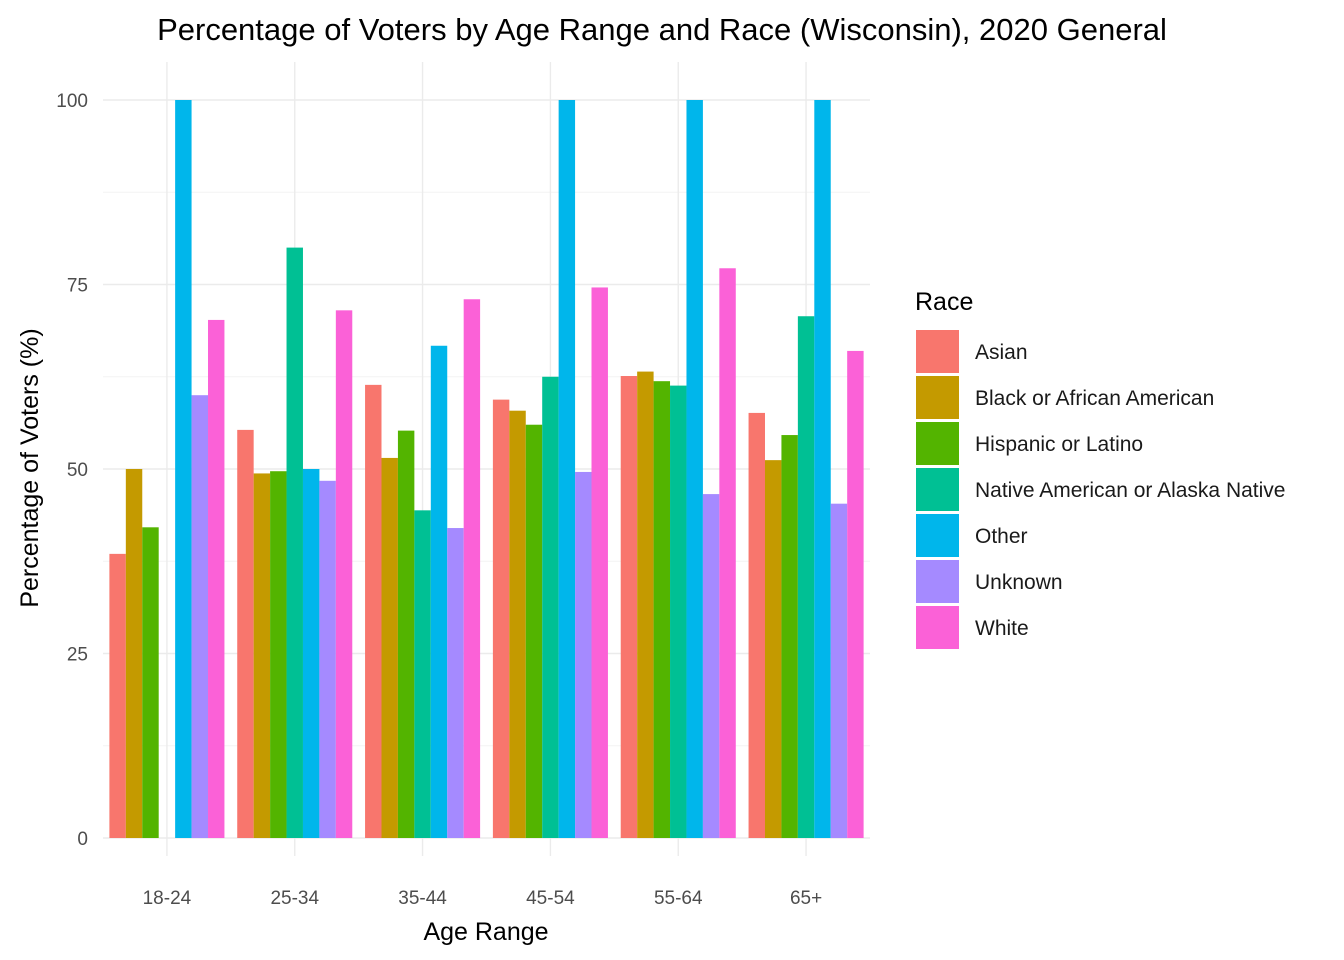 The height and width of the screenshot is (960, 1344). Describe the element at coordinates (1130, 490) in the screenshot. I see `legend-label: Native American or Alaska Native` at that location.